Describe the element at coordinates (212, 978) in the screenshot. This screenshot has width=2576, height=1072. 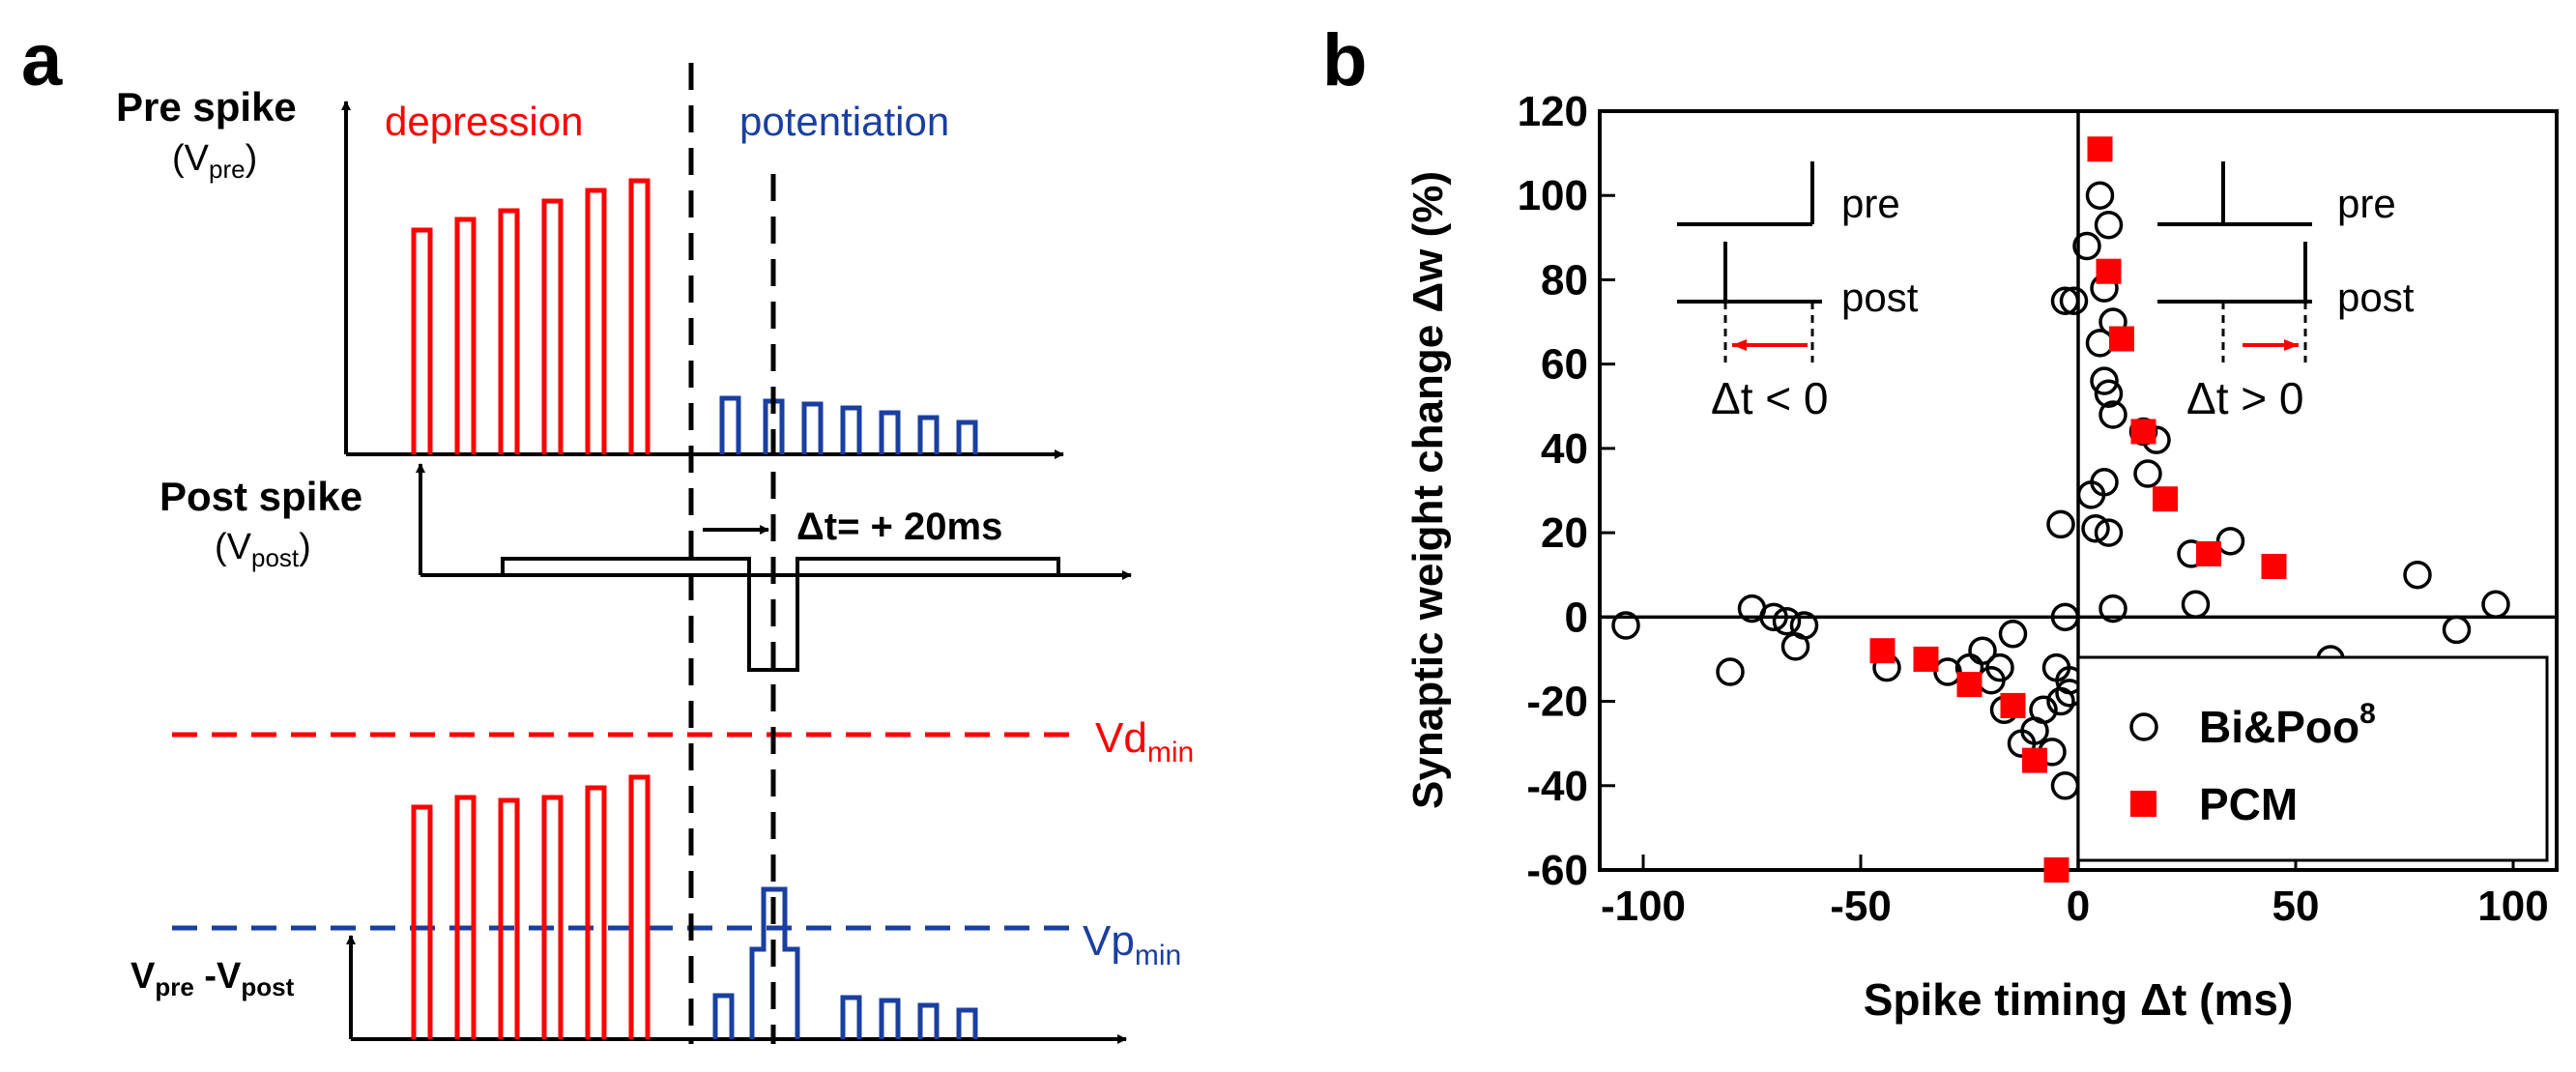
I see `vpre-minus-vpost-label: Vpre -Vpost` at that location.